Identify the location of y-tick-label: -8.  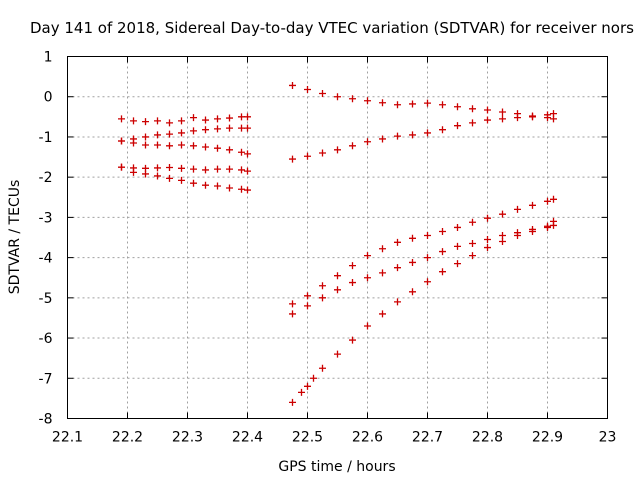
(46, 420).